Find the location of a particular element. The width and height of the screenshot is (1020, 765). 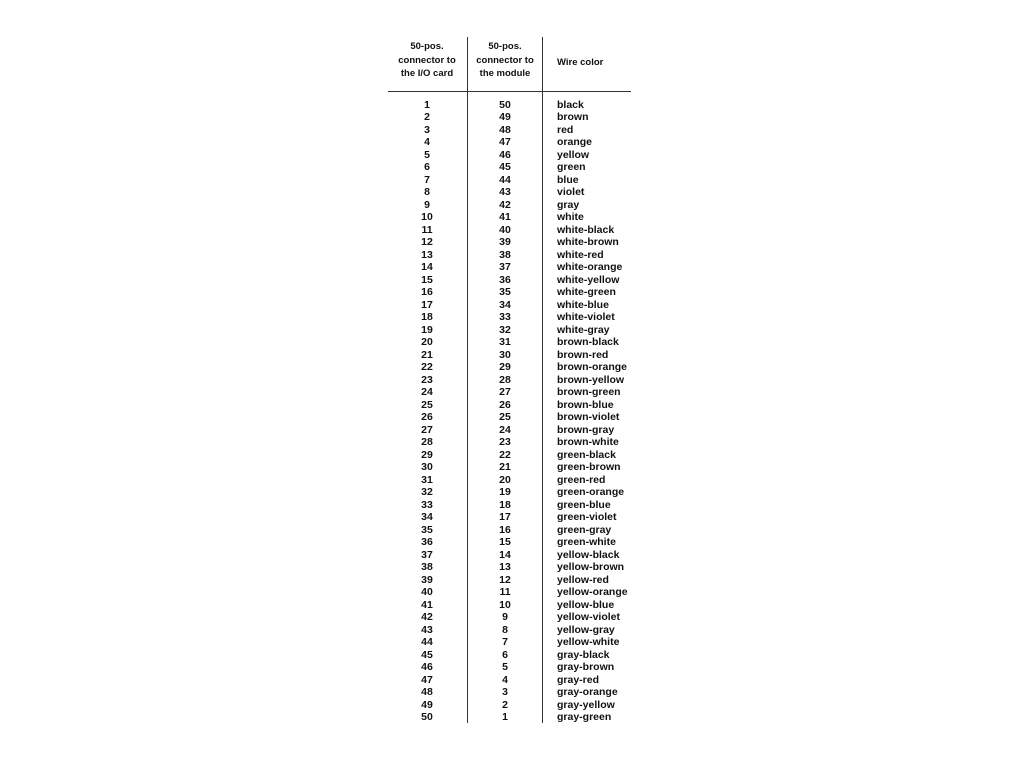

module-pin: 40 is located at coordinates (505, 229).